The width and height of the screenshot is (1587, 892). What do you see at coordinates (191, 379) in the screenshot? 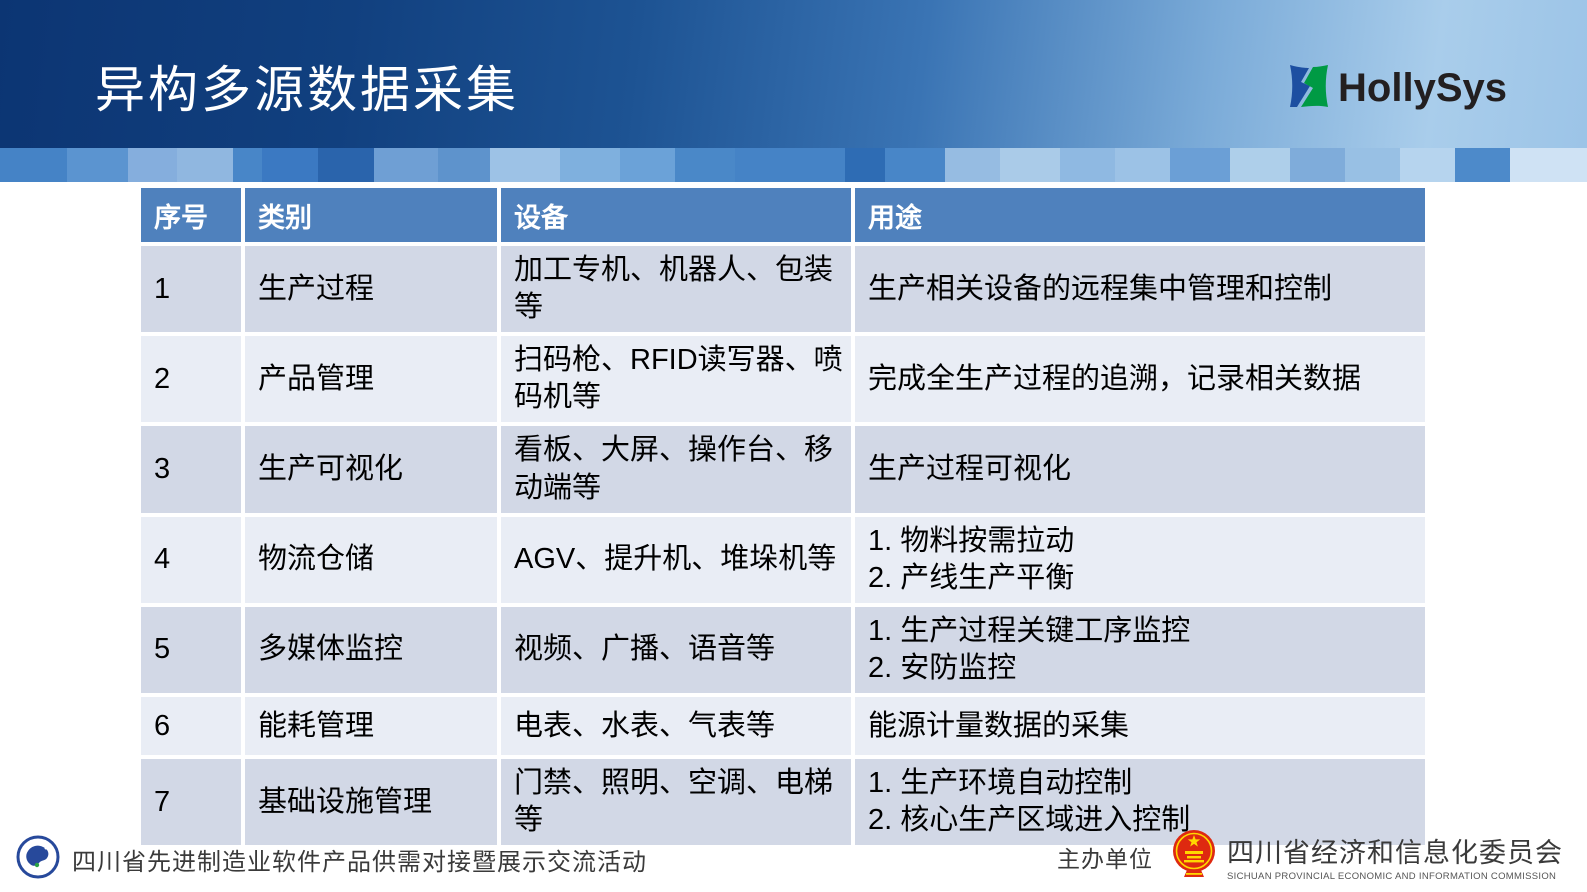
I see `cell-no: 2` at bounding box center [191, 379].